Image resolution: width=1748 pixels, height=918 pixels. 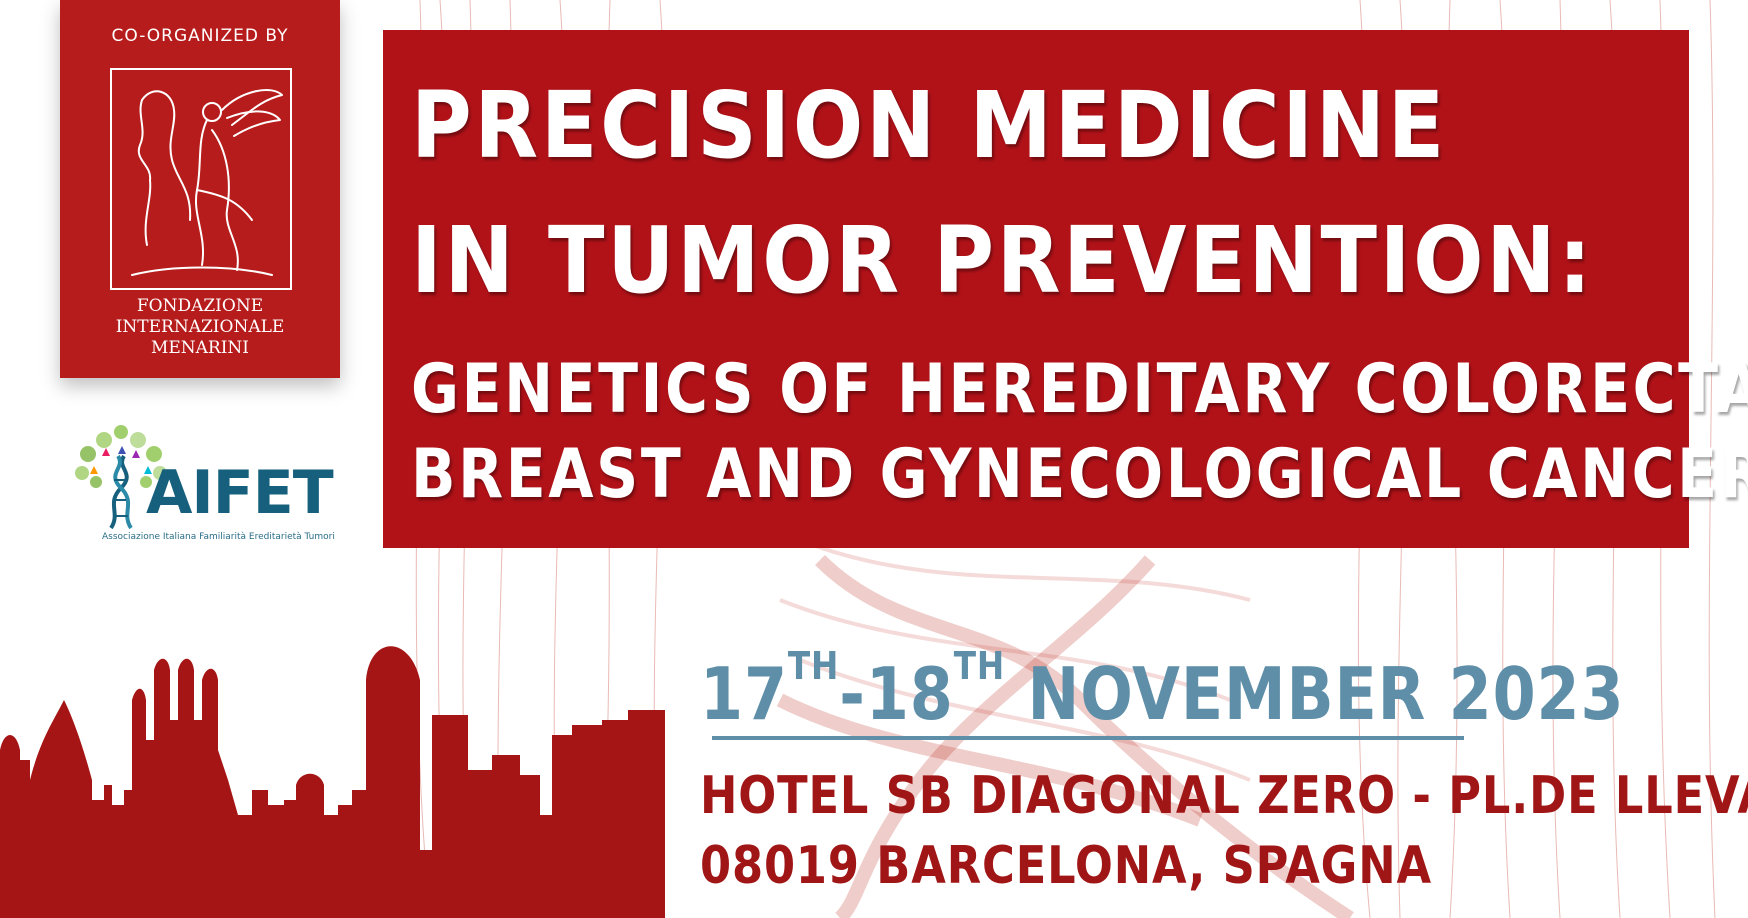 I want to click on date-underline, so click(x=1088, y=738).